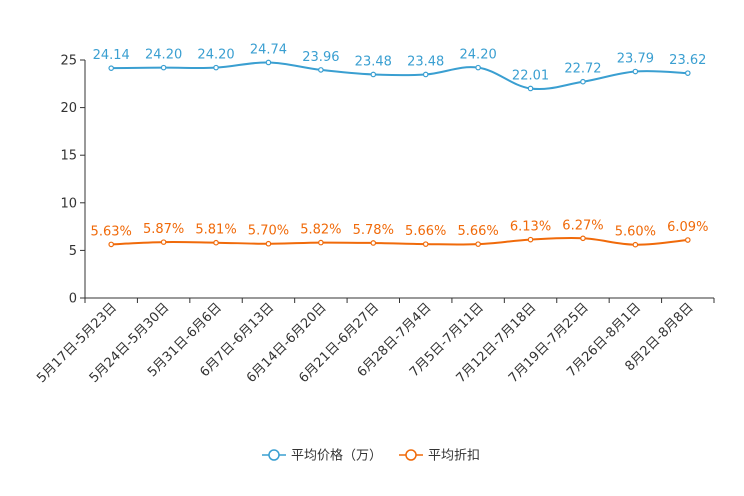 The width and height of the screenshot is (744, 496). Describe the element at coordinates (320, 57) in the screenshot. I see `data-label: 23.96` at that location.